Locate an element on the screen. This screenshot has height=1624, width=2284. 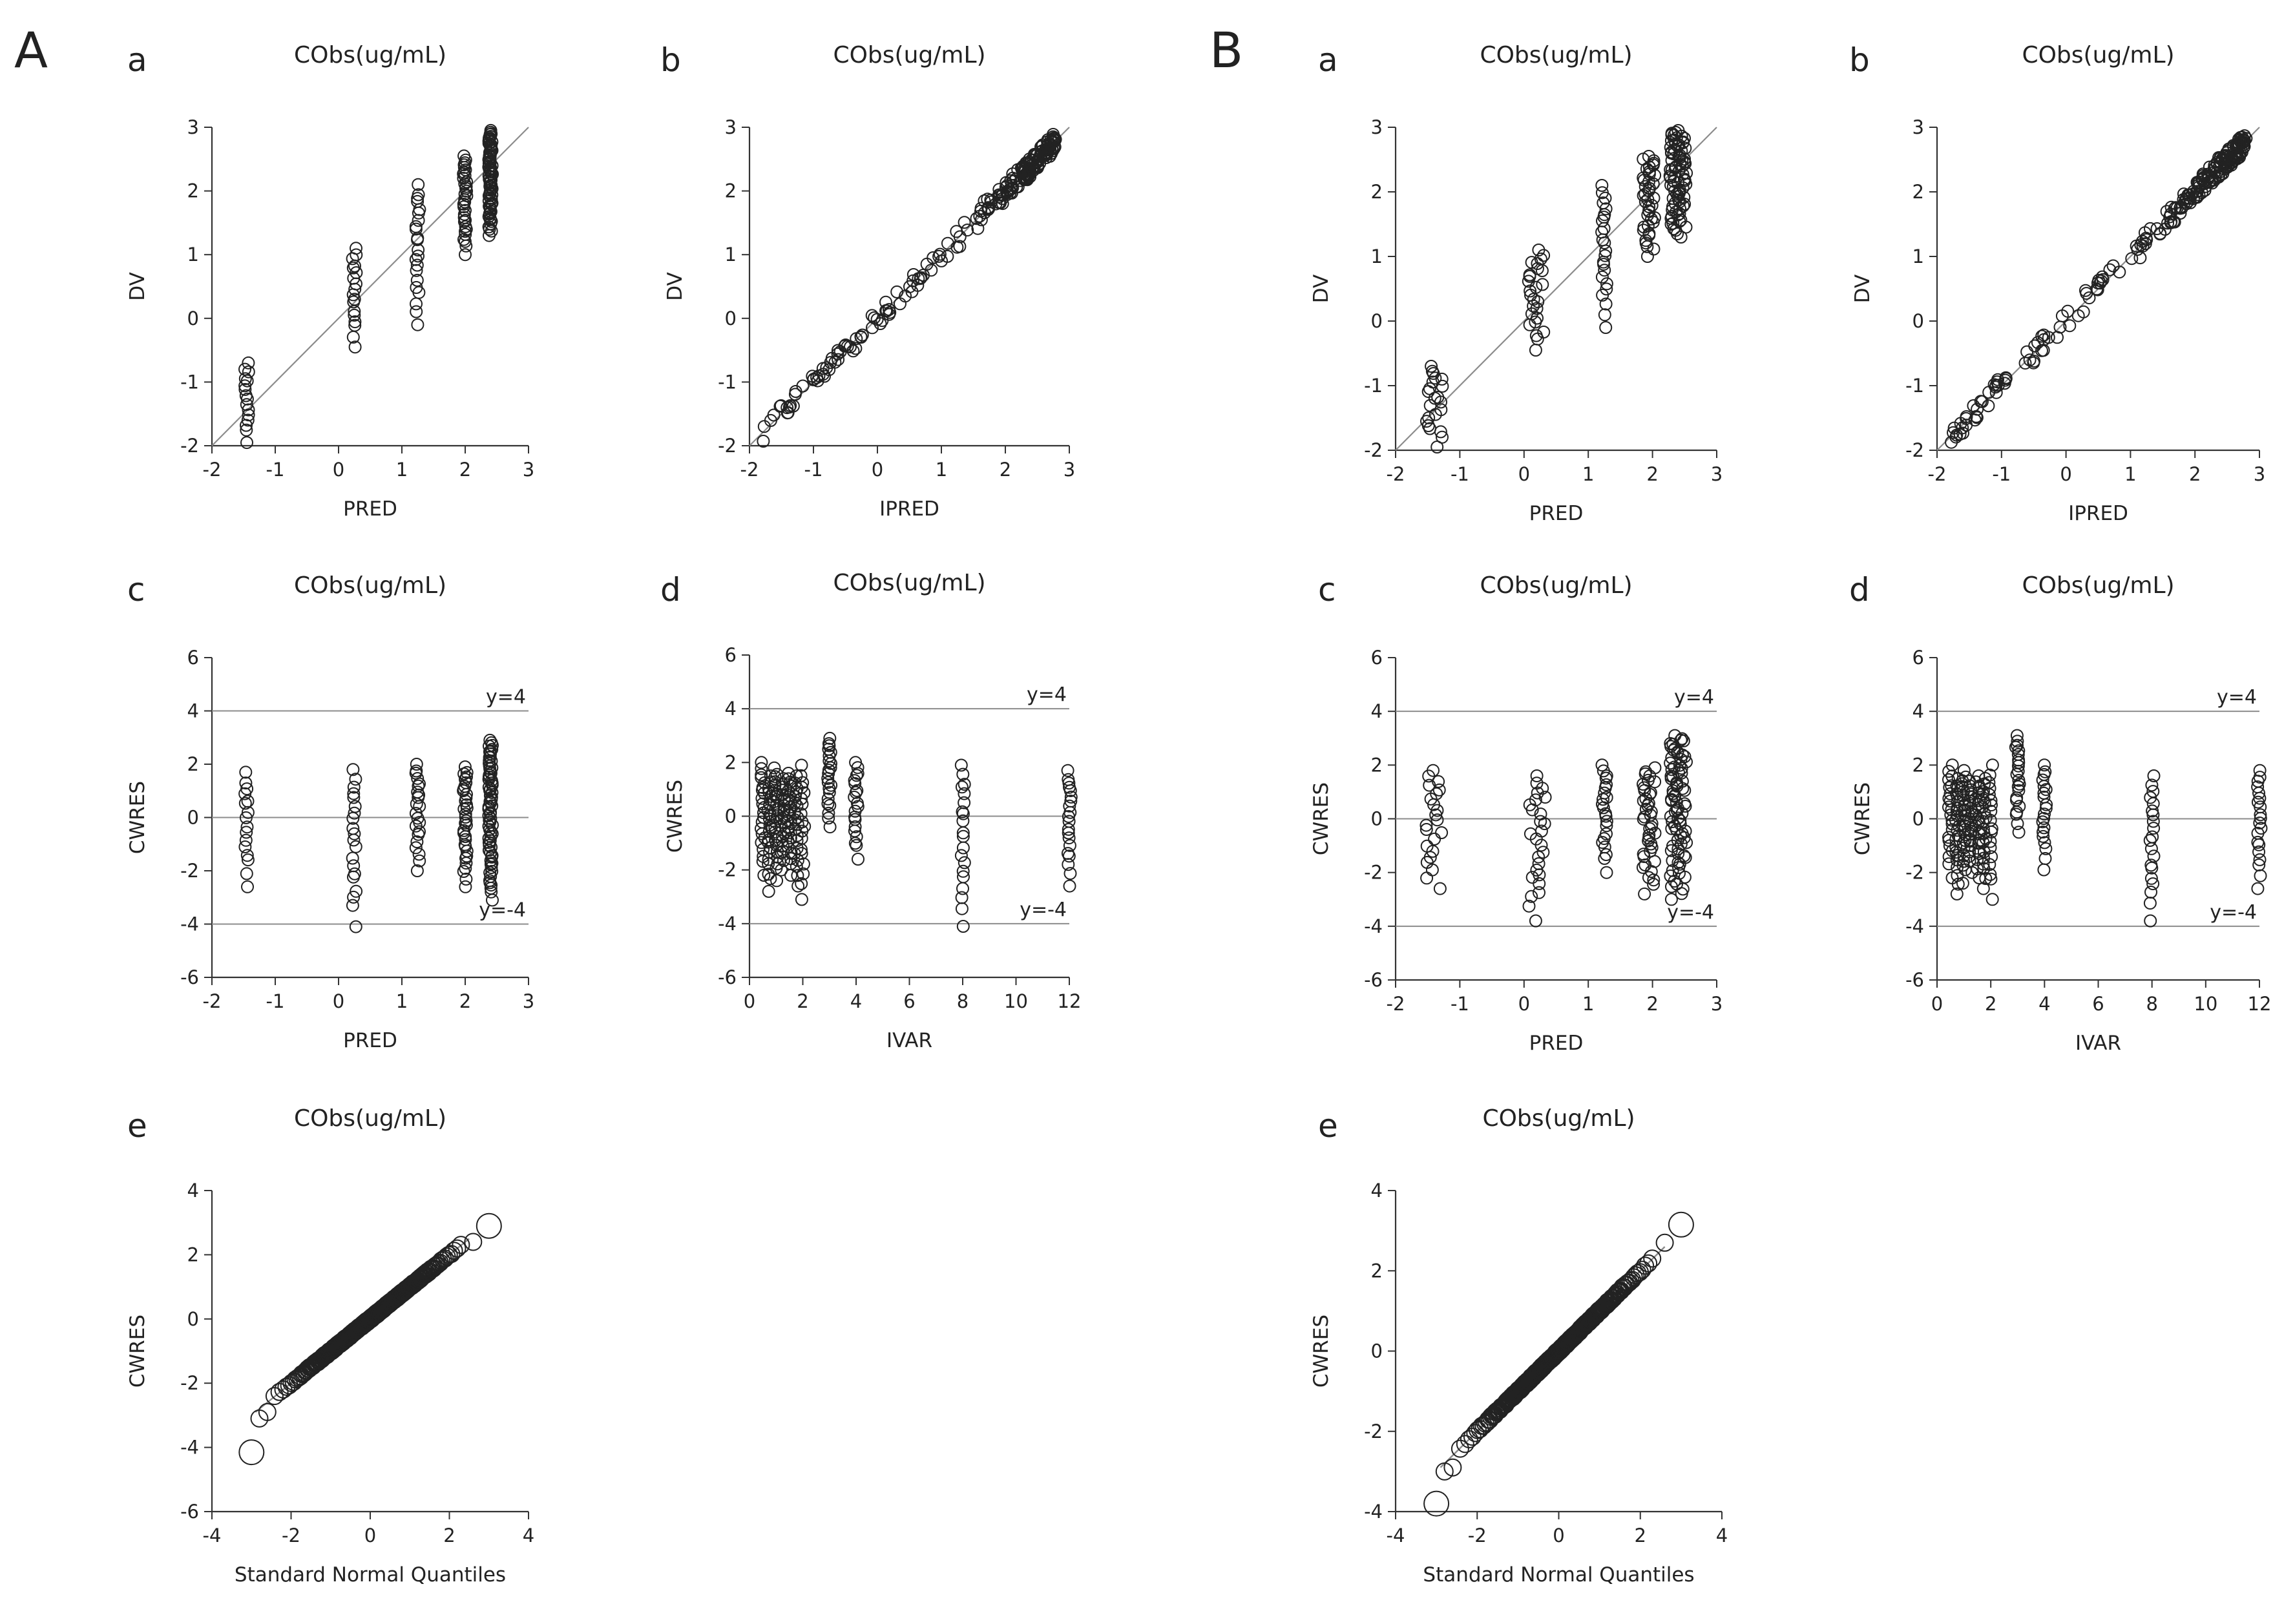
y-tick-label: 4 is located at coordinates (193, 1191).